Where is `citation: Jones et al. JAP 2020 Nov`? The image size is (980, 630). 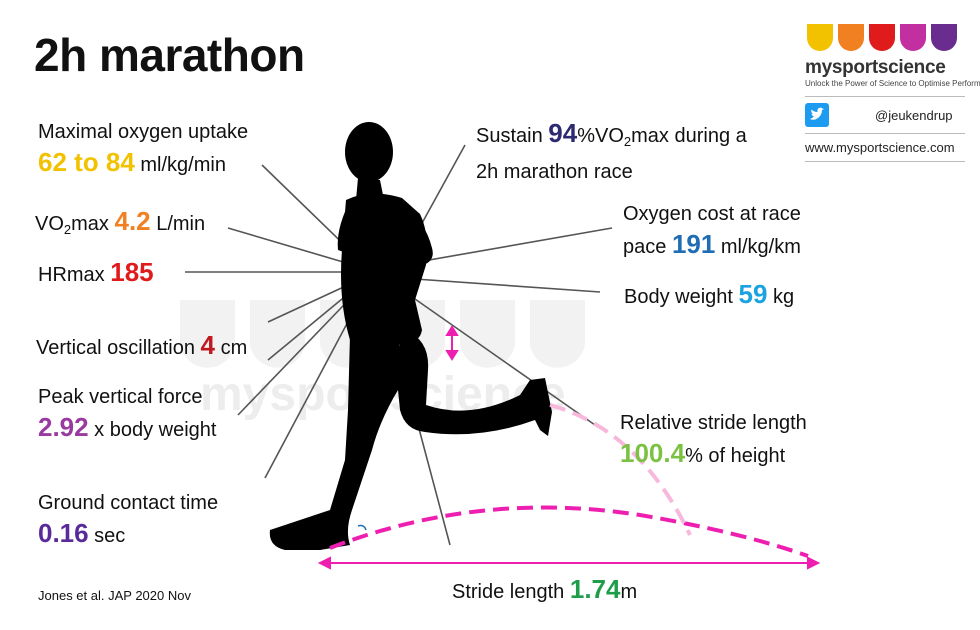 citation: Jones et al. JAP 2020 Nov is located at coordinates (114, 595).